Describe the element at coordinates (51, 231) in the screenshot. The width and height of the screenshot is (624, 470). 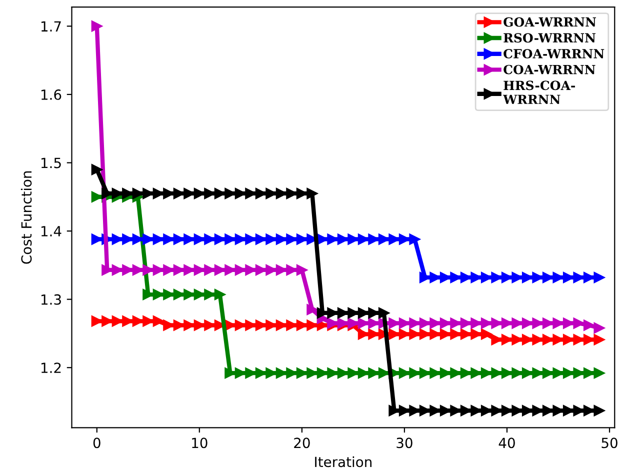
I see `y-tick-label: 1.4` at that location.